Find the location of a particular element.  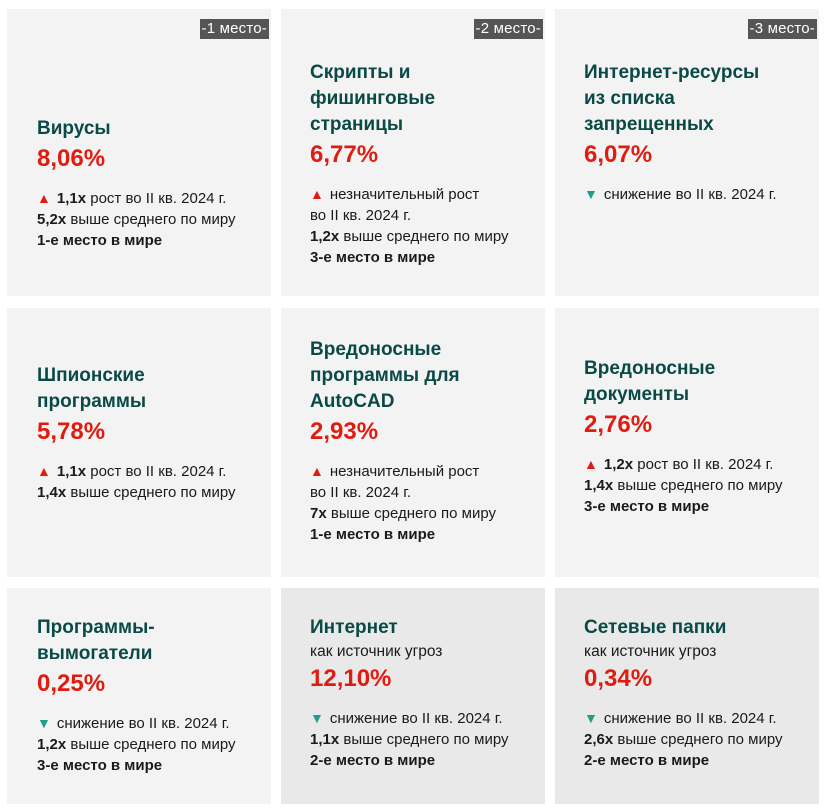

percent-value: 5,78% is located at coordinates (71, 431).